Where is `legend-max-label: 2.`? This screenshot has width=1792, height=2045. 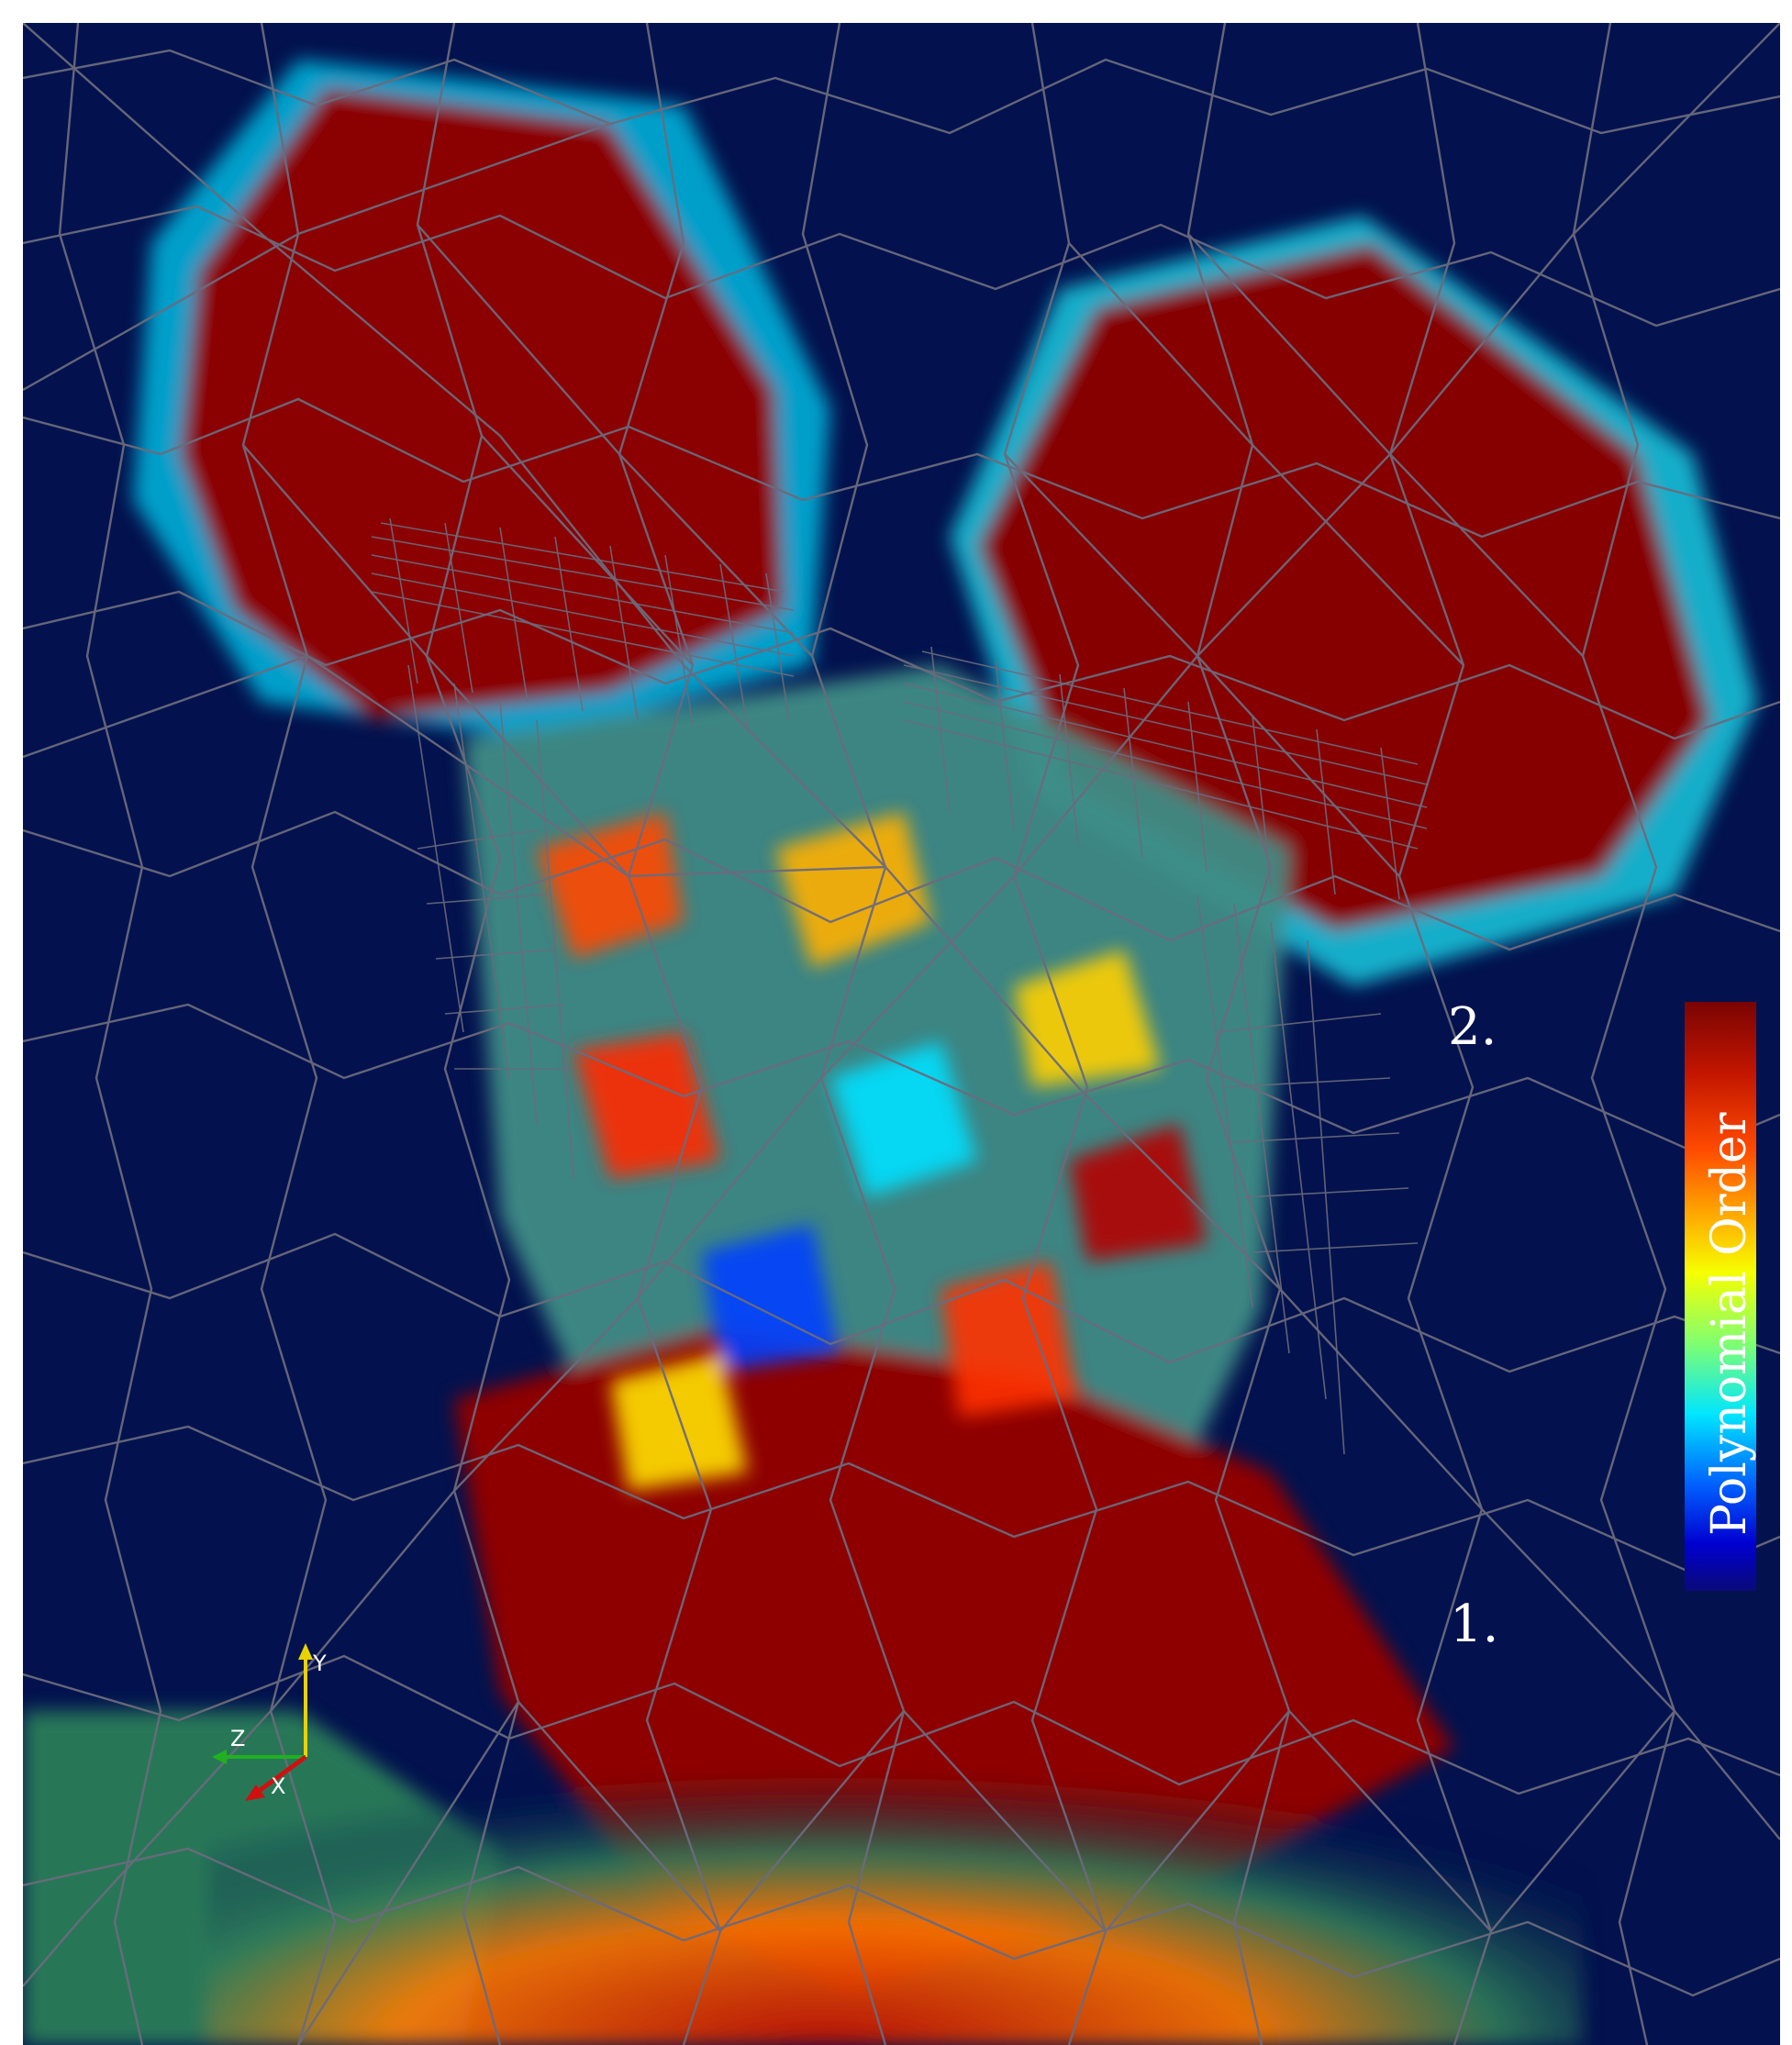
legend-max-label: 2. is located at coordinates (1472, 1027).